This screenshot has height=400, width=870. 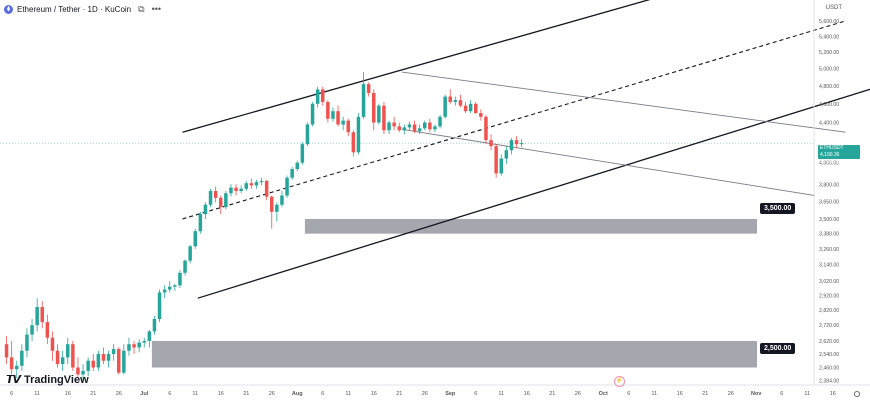 What do you see at coordinates (603, 394) in the screenshot?
I see `x-tick-label: Oct` at bounding box center [603, 394].